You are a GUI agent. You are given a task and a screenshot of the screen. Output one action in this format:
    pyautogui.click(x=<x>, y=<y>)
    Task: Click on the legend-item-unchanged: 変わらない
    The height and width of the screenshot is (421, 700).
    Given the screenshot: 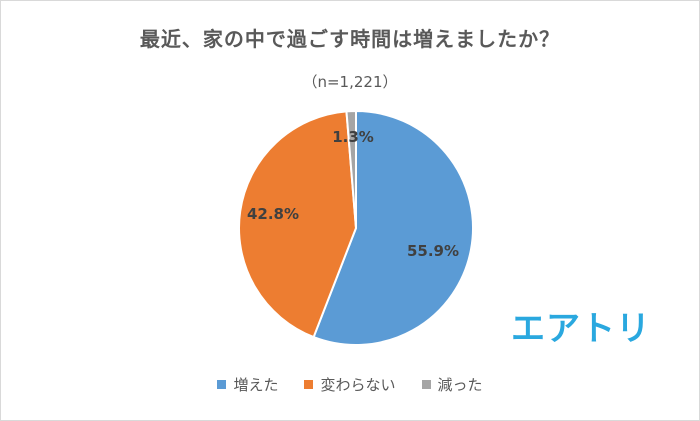 What is the action you would take?
    pyautogui.click(x=350, y=384)
    